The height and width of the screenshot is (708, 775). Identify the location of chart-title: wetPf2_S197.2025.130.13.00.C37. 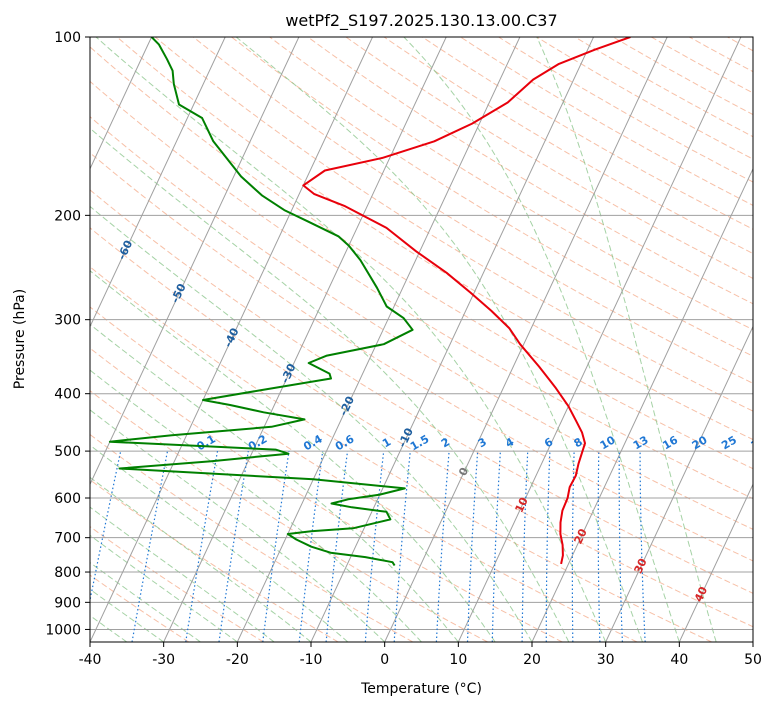
(421, 21).